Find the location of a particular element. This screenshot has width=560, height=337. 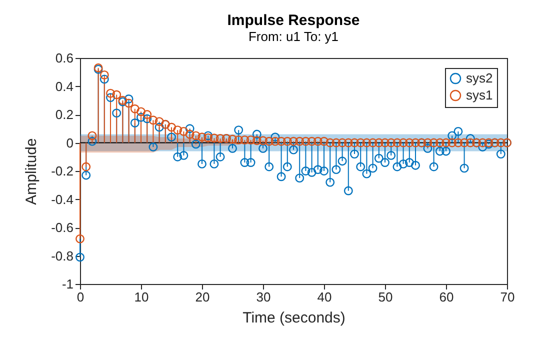

y-tick-label: 0.6 is located at coordinates (64, 58).